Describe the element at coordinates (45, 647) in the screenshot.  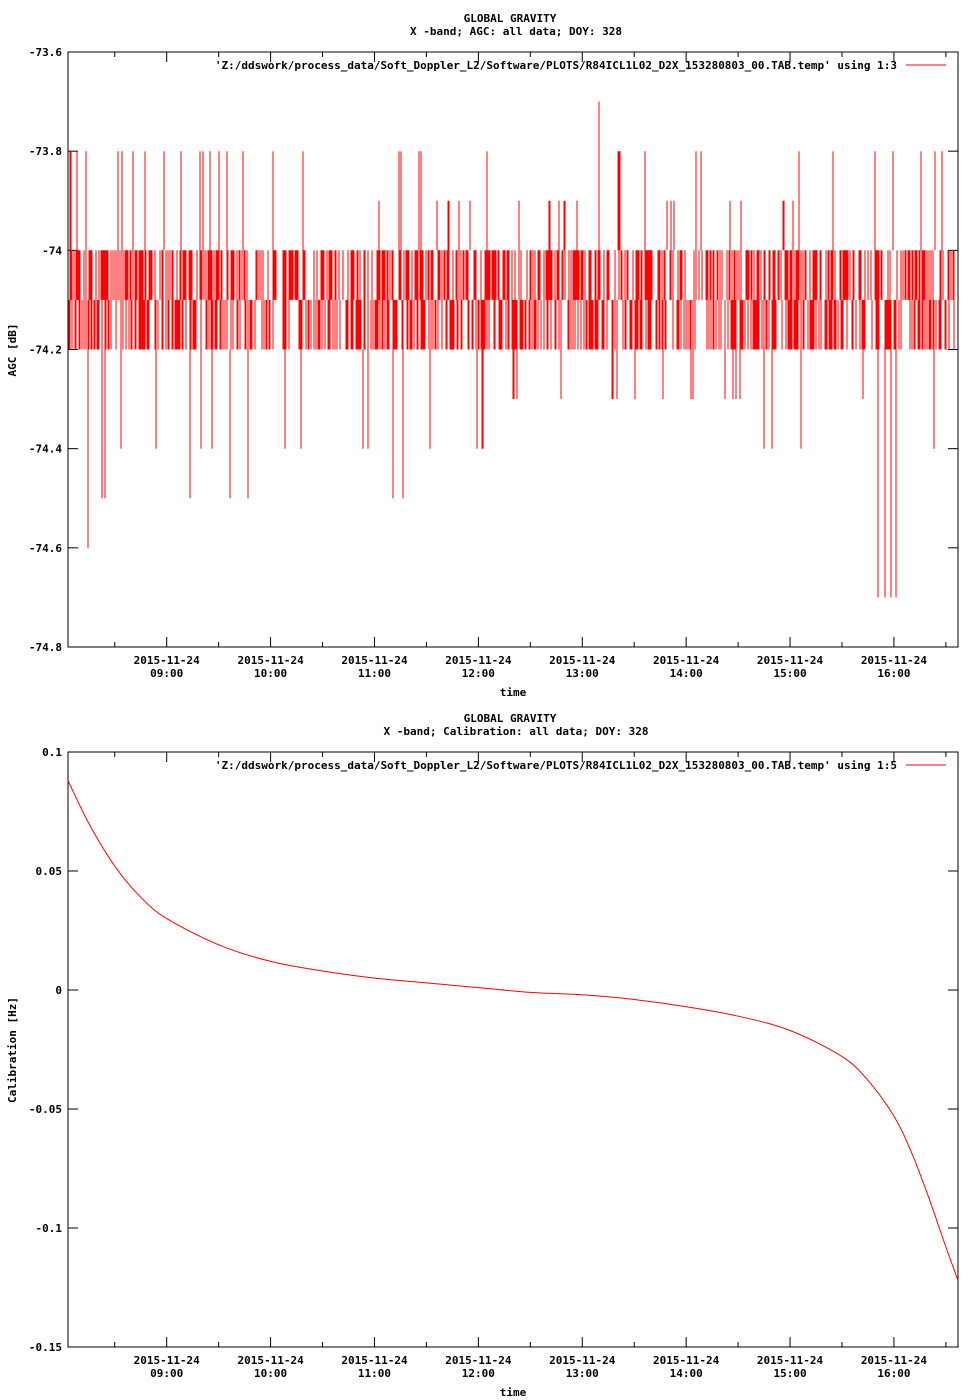
I see `y-tick-label: -74.8` at that location.